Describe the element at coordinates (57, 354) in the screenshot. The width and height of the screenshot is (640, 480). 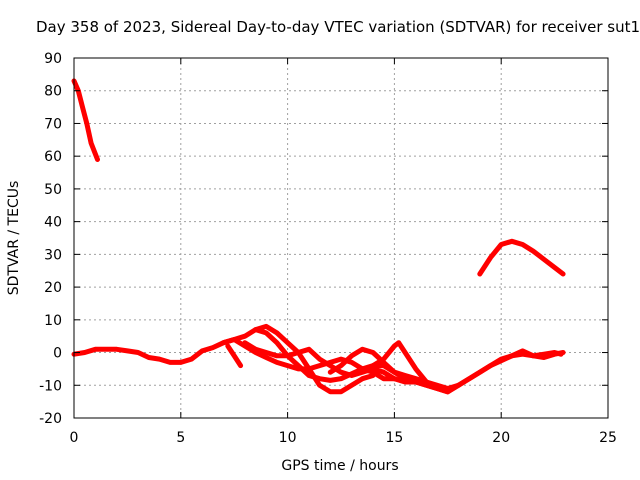
I see `y-tick-label: 0` at that location.